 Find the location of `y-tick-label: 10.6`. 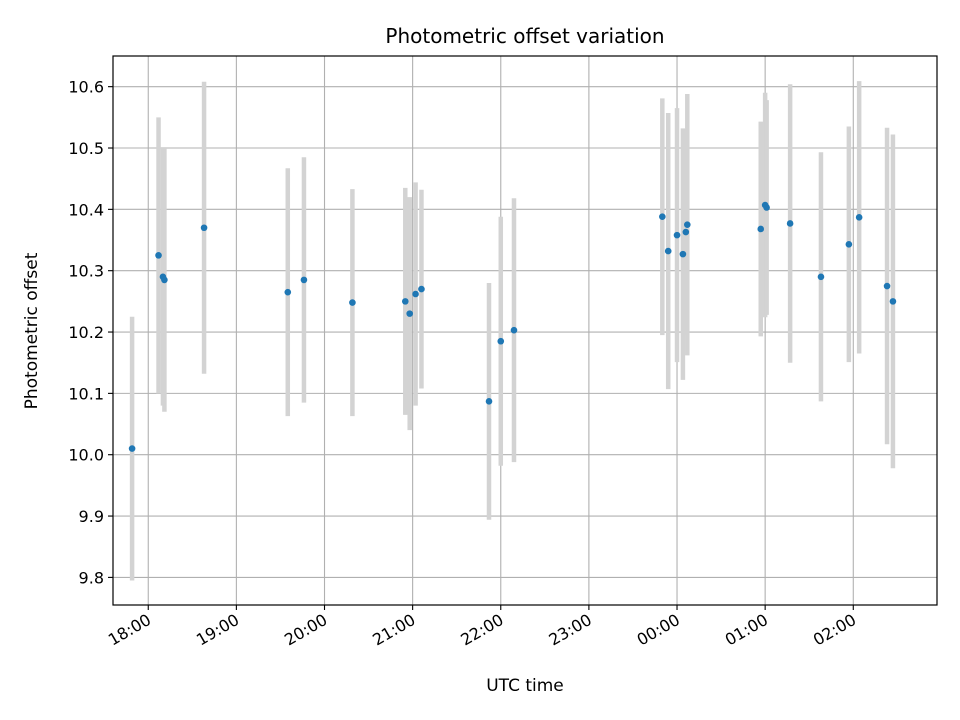

y-tick-label: 10.6 is located at coordinates (86, 87).